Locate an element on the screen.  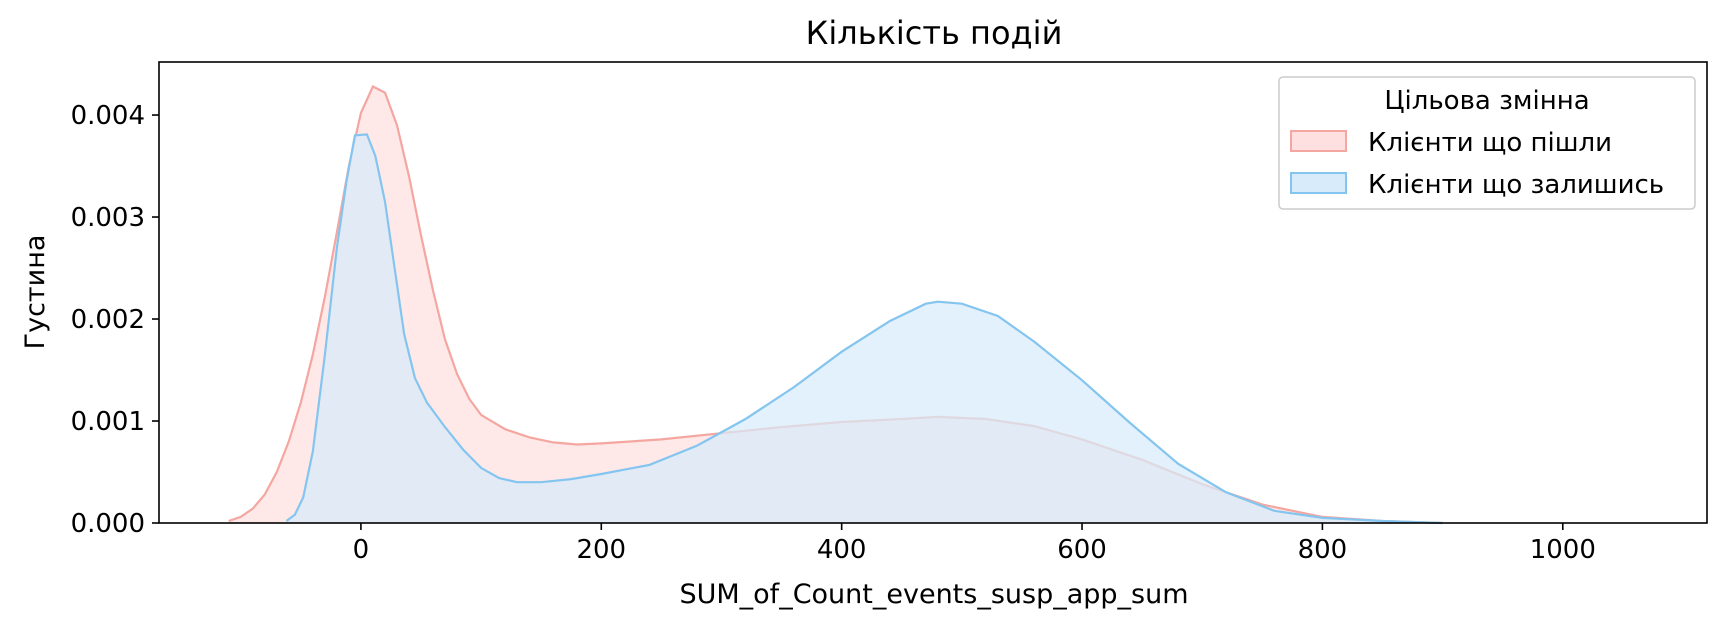
x-axis: 0 200 400 600 800 1000 is located at coordinates (974, 544).